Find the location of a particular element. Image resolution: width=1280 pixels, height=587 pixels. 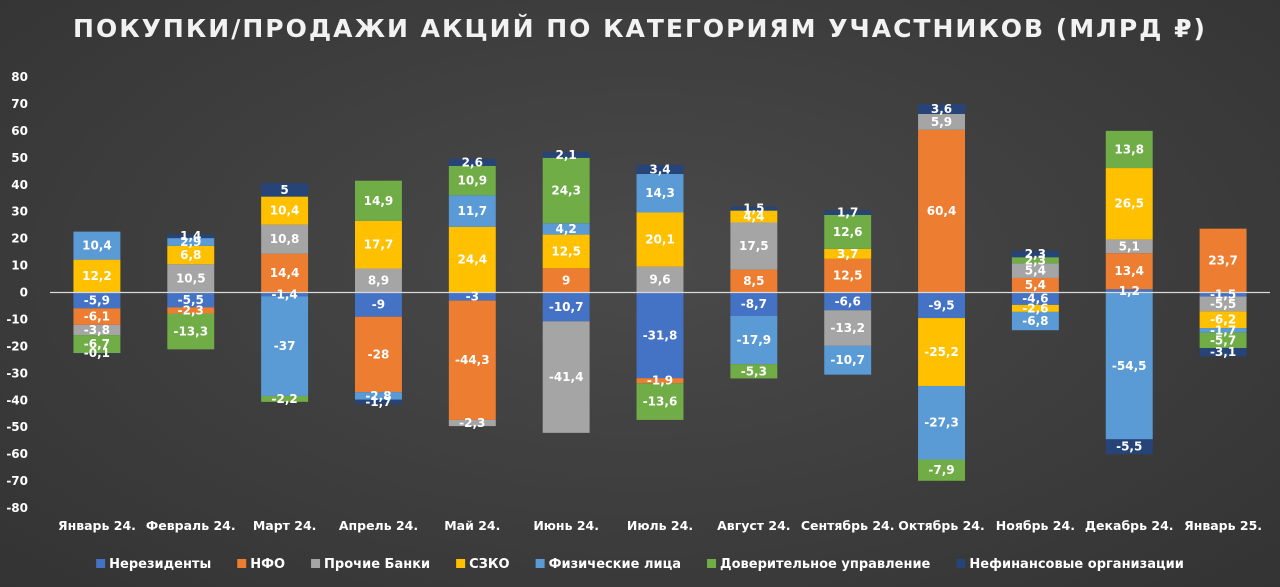

legend-item: Нерезиденты is located at coordinates (153, 564).